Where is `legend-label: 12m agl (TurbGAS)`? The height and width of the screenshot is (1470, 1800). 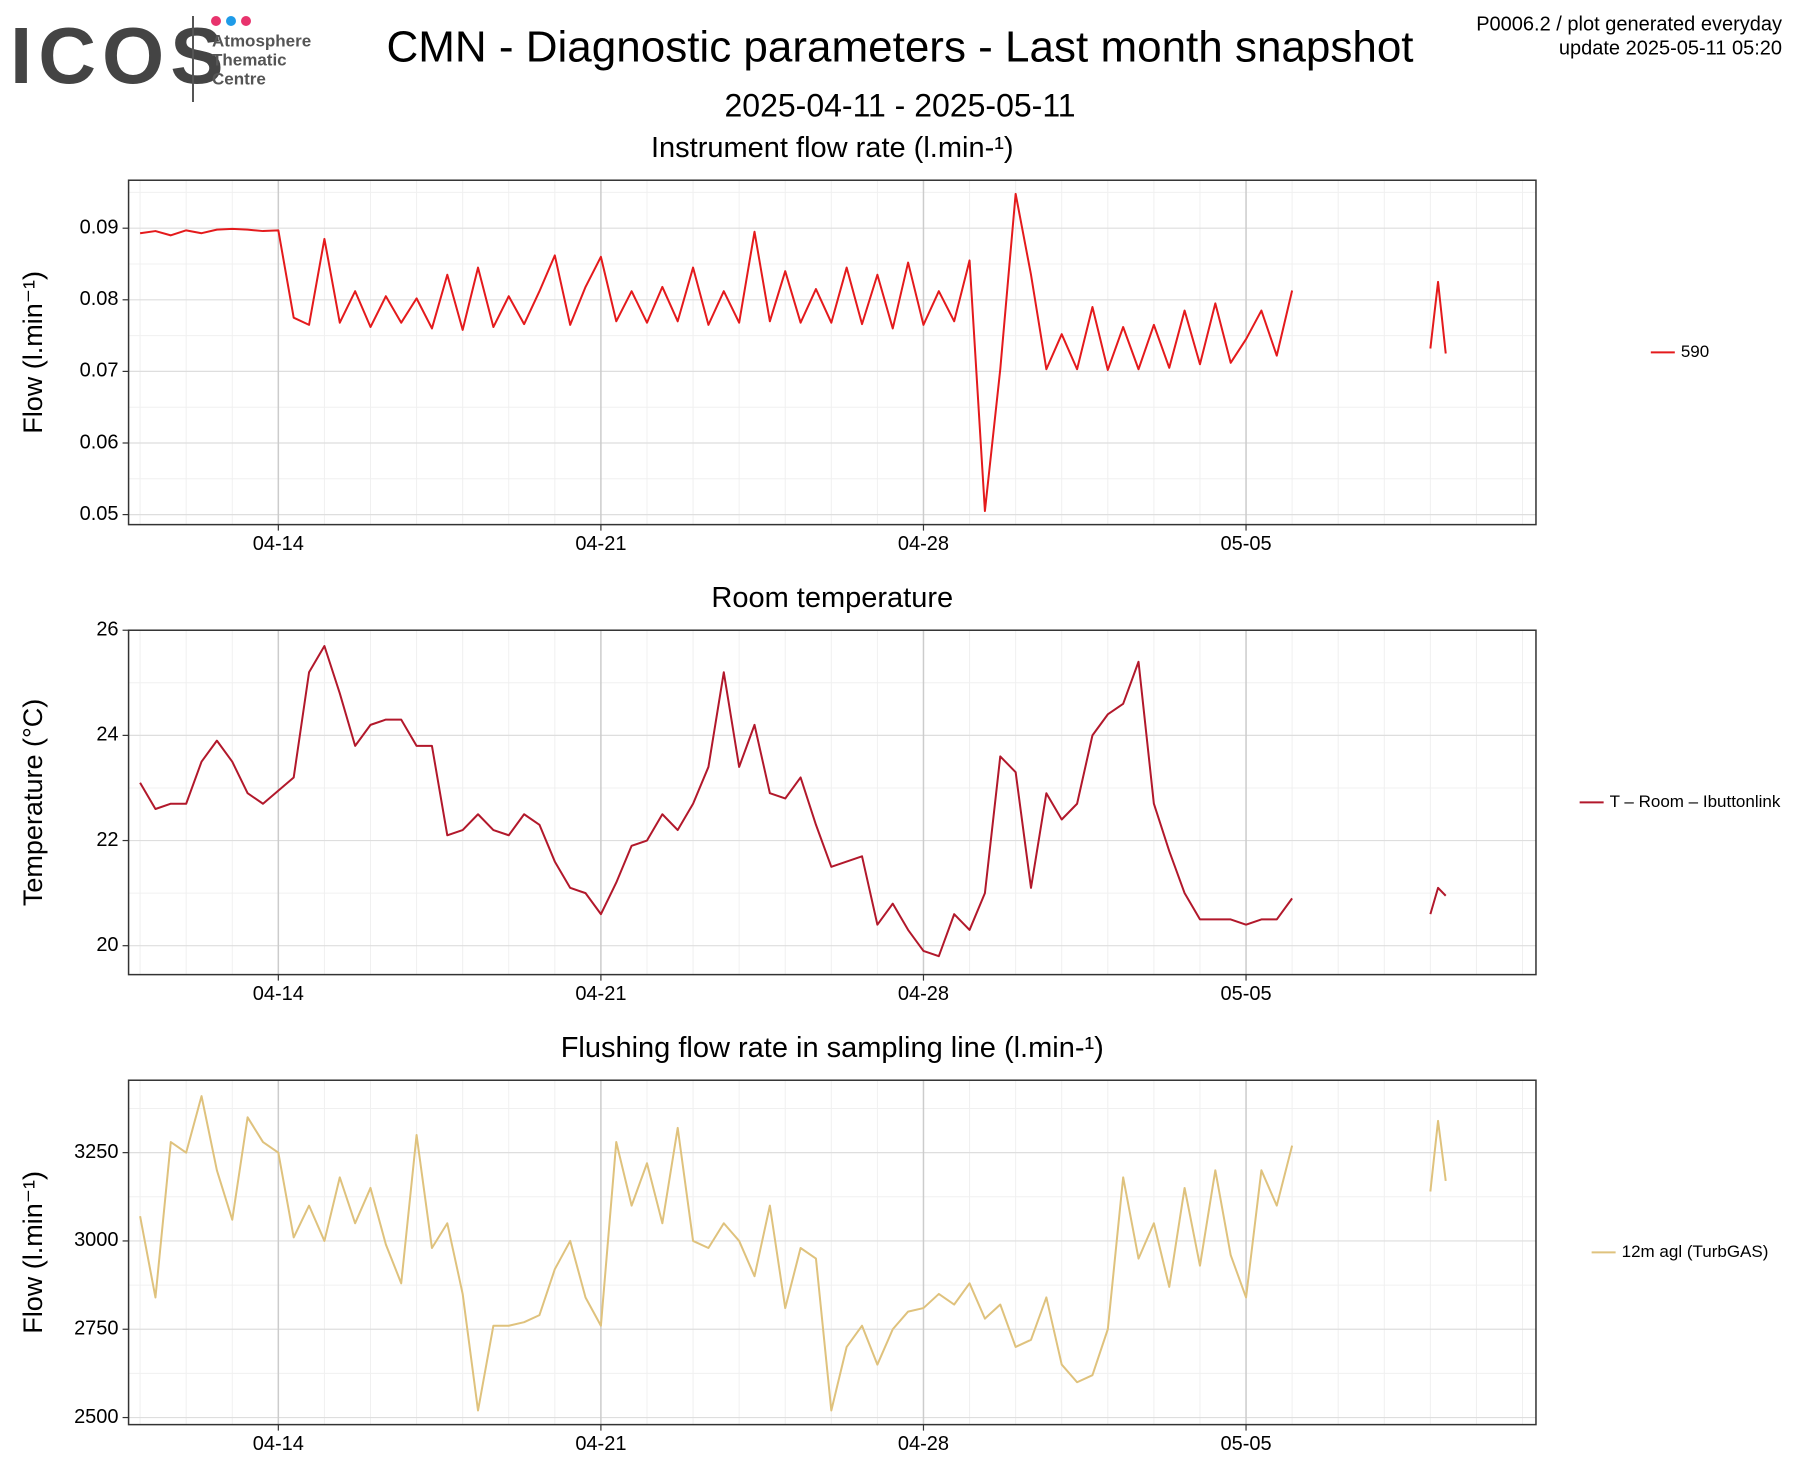
legend-label: 12m agl (TurbGAS) is located at coordinates (1695, 1251).